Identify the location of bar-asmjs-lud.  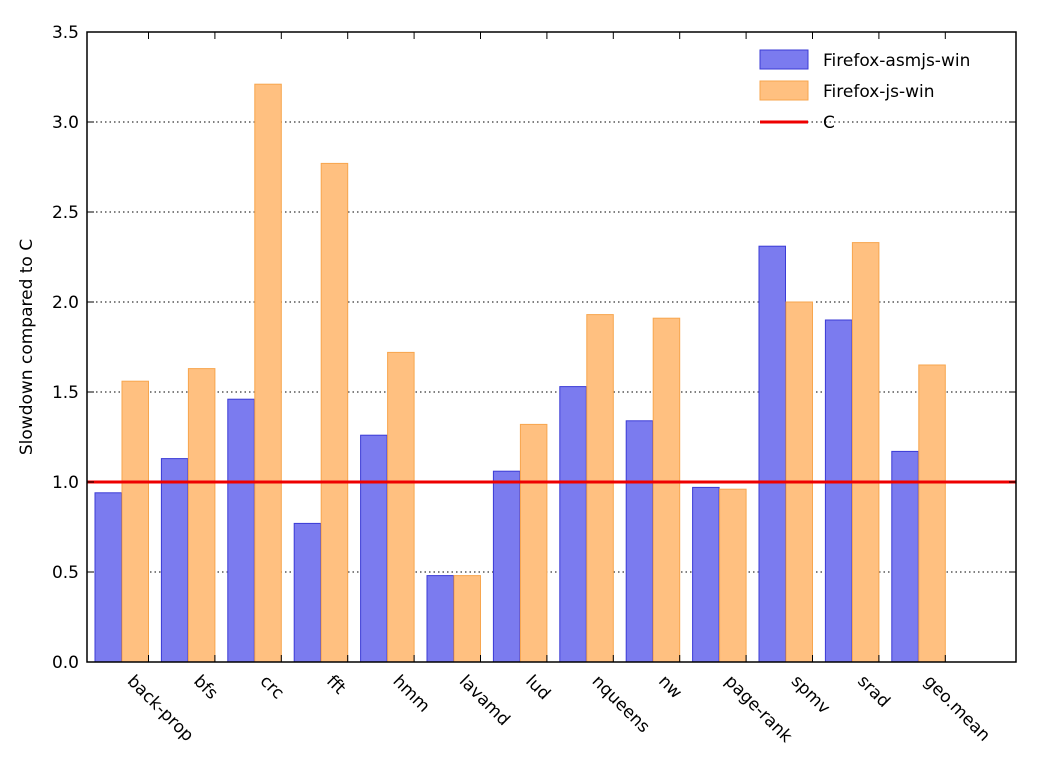
(506, 566).